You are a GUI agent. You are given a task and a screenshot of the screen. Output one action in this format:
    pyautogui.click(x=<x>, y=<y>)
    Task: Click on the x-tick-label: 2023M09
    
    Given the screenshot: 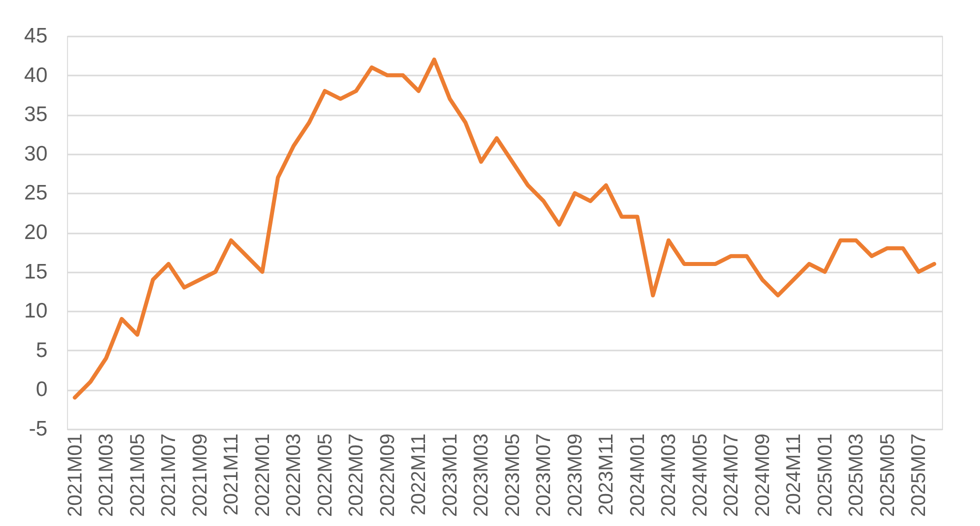 What is the action you would take?
    pyautogui.click(x=575, y=475)
    